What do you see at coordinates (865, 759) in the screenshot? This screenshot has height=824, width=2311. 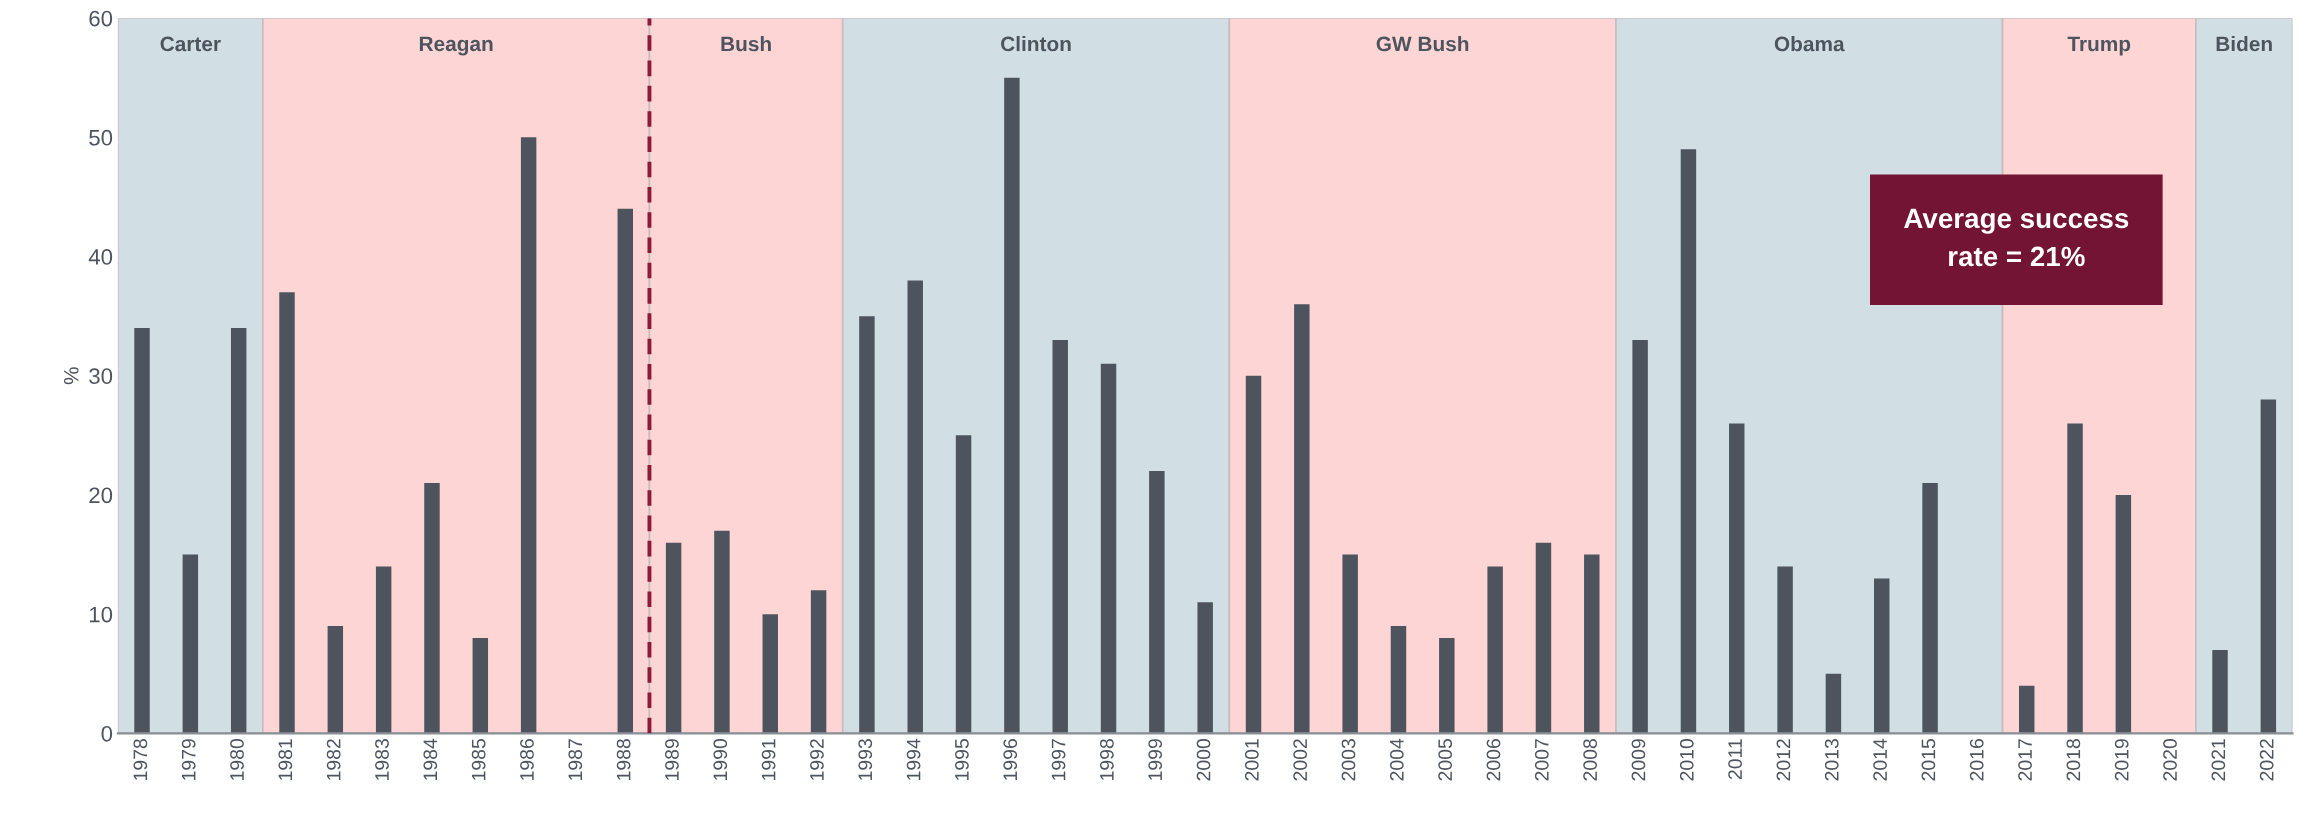 I see `x-tick-label: 1993` at bounding box center [865, 759].